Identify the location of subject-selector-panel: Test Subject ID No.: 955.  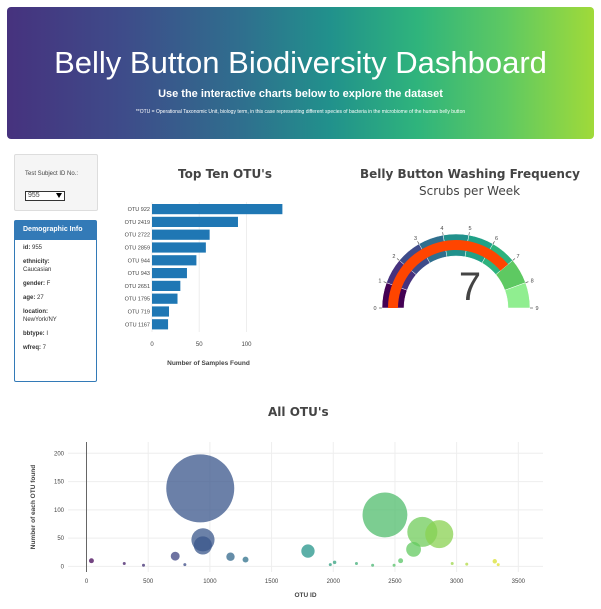
(56, 182).